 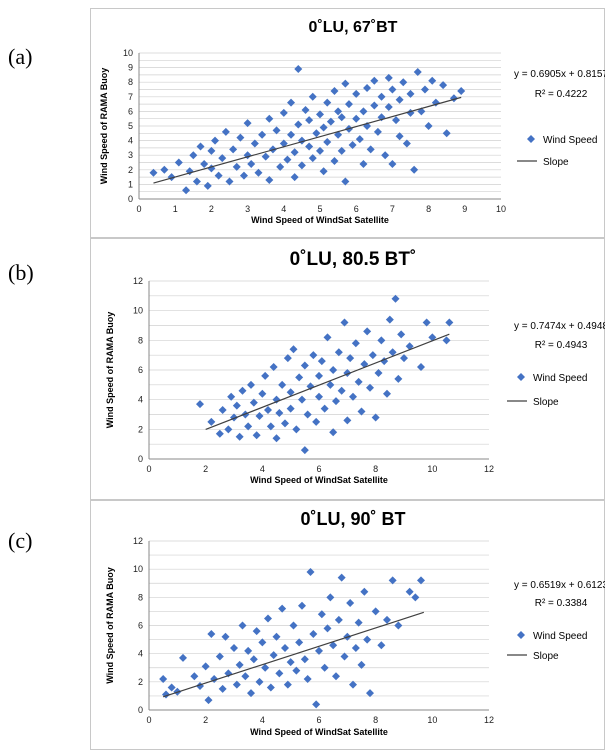 I want to click on trendline-equation: y = 0.6905x + 0.8157, so click(x=559, y=74).